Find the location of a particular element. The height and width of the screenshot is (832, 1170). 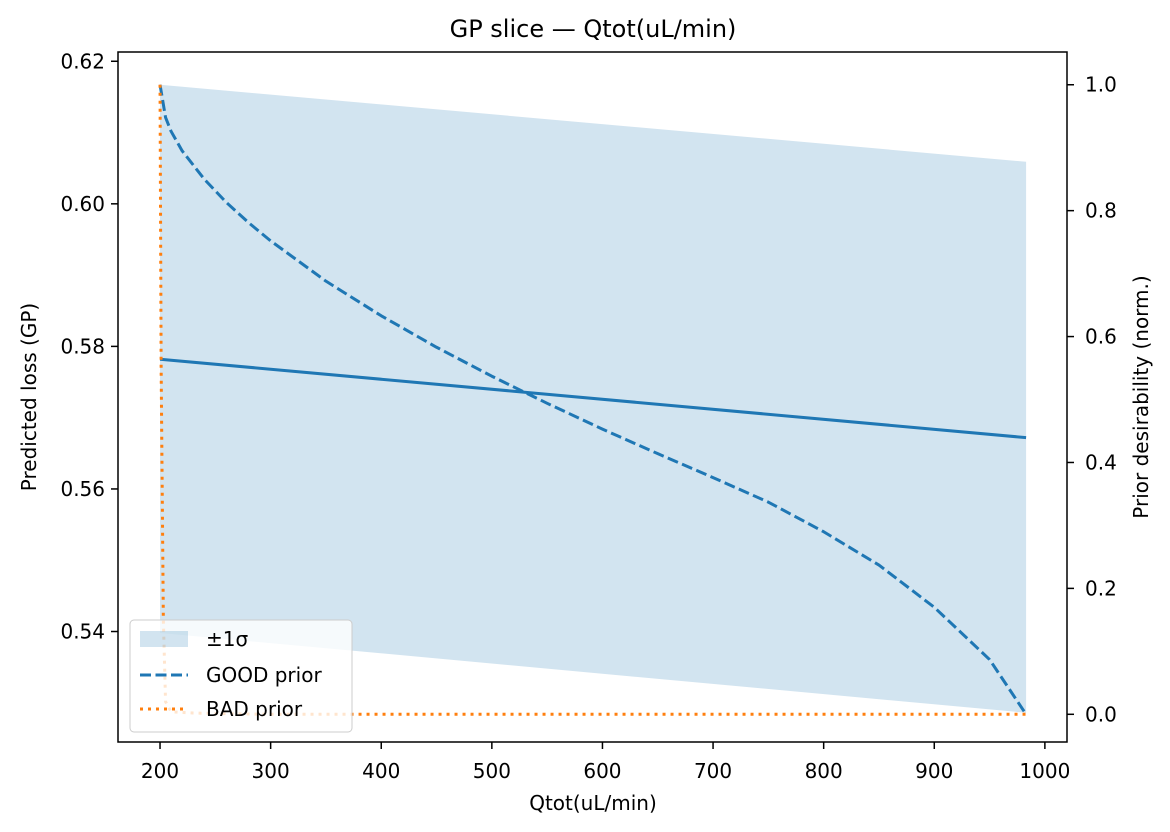

x-tick-label: 700 is located at coordinates (713, 771).